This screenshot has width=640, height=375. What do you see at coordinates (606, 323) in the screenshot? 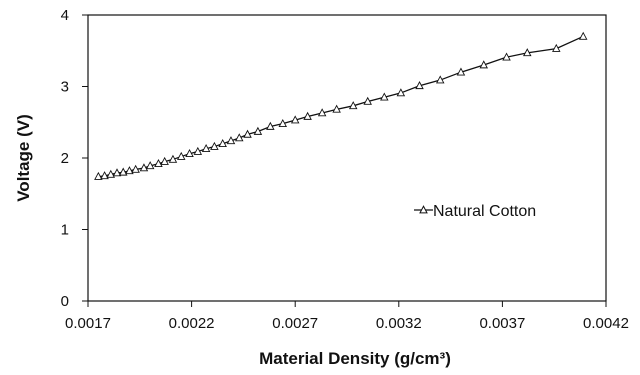
I see `x-tick-label: 0.0042` at bounding box center [606, 323].